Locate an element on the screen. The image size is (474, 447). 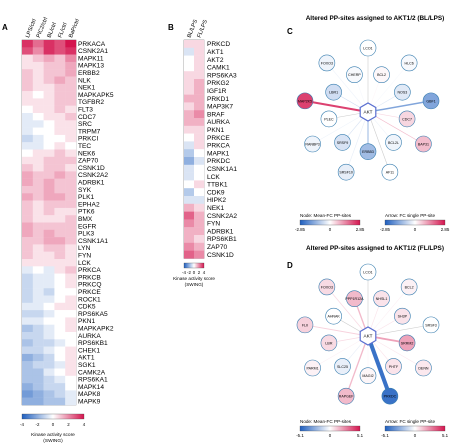
row-label: EGFR is located at coordinates (87, 226).